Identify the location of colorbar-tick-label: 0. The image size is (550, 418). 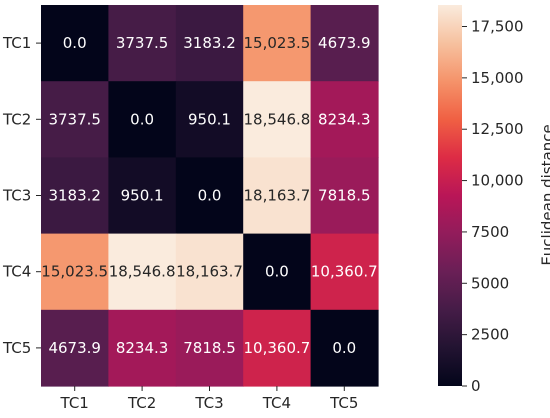
(476, 386).